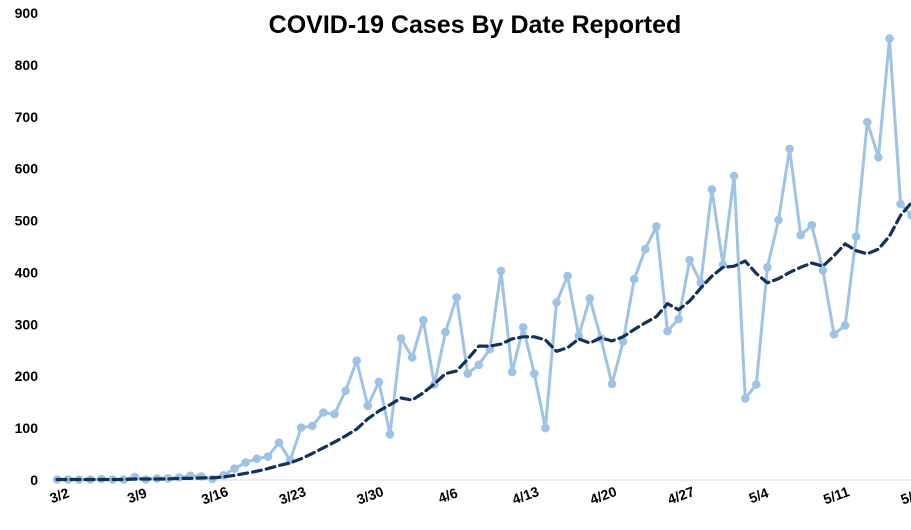 This screenshot has width=911, height=530. What do you see at coordinates (448, 495) in the screenshot?
I see `x-tick-label: 4/6` at bounding box center [448, 495].